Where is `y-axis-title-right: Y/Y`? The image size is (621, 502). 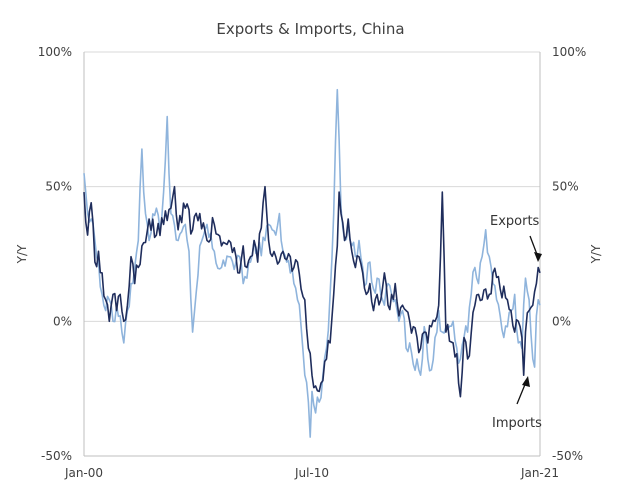 y-axis-title-right: Y/Y is located at coordinates (596, 254).